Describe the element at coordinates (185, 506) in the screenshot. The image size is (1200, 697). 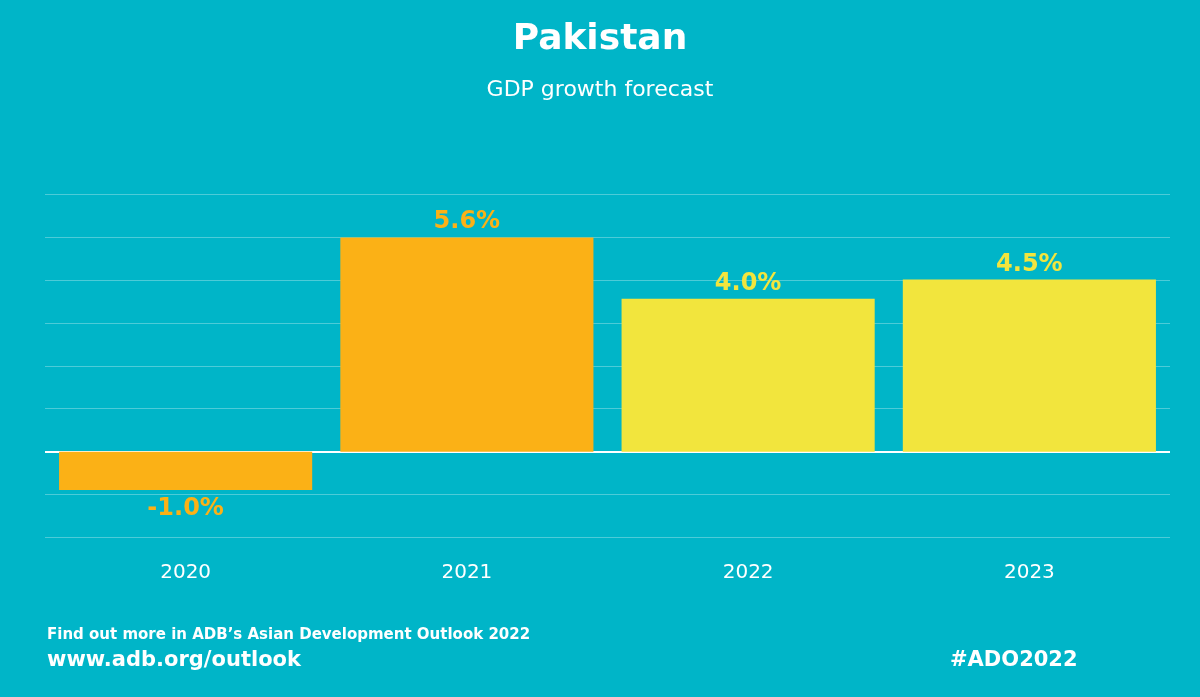
I see `data-label: -1.0%` at that location.